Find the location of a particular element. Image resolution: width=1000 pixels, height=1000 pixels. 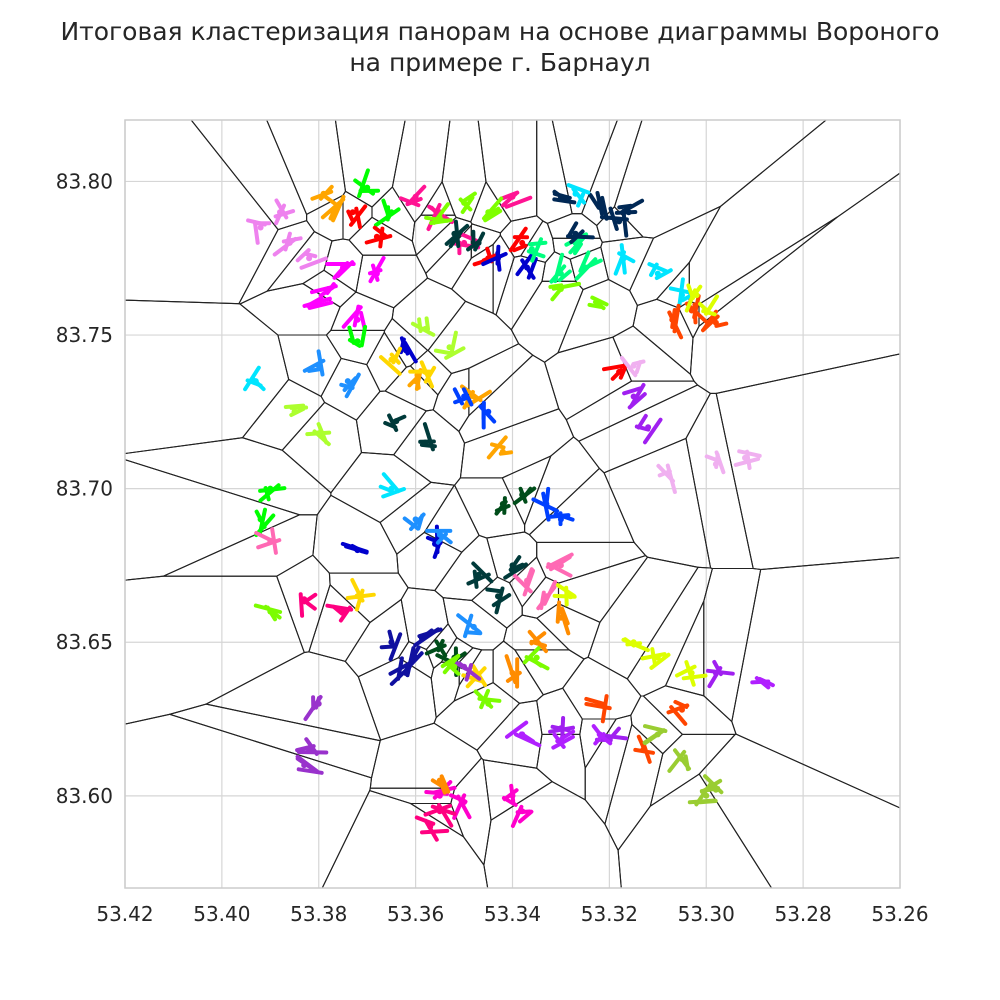

x-tick-label: 53.40 is located at coordinates (221, 914).